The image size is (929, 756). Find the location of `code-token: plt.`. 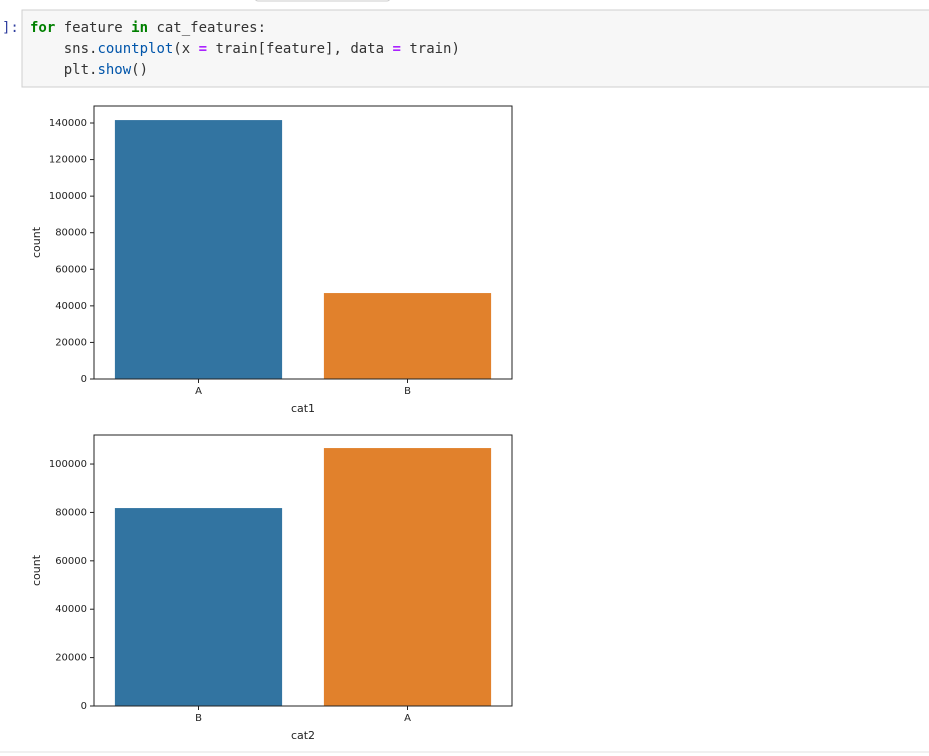

code-token: plt. is located at coordinates (63, 70).